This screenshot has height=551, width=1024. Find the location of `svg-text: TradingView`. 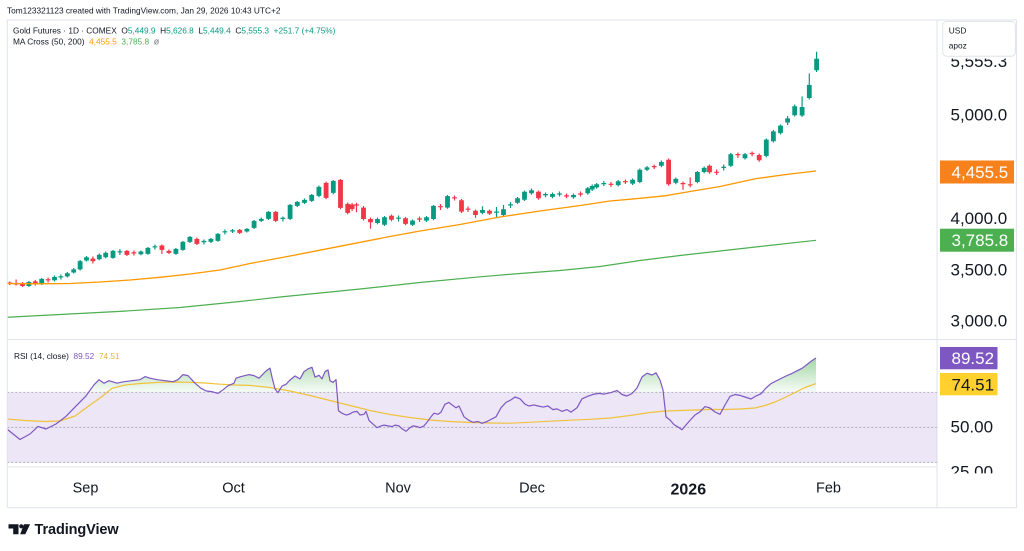

svg-text: TradingView is located at coordinates (77, 530).